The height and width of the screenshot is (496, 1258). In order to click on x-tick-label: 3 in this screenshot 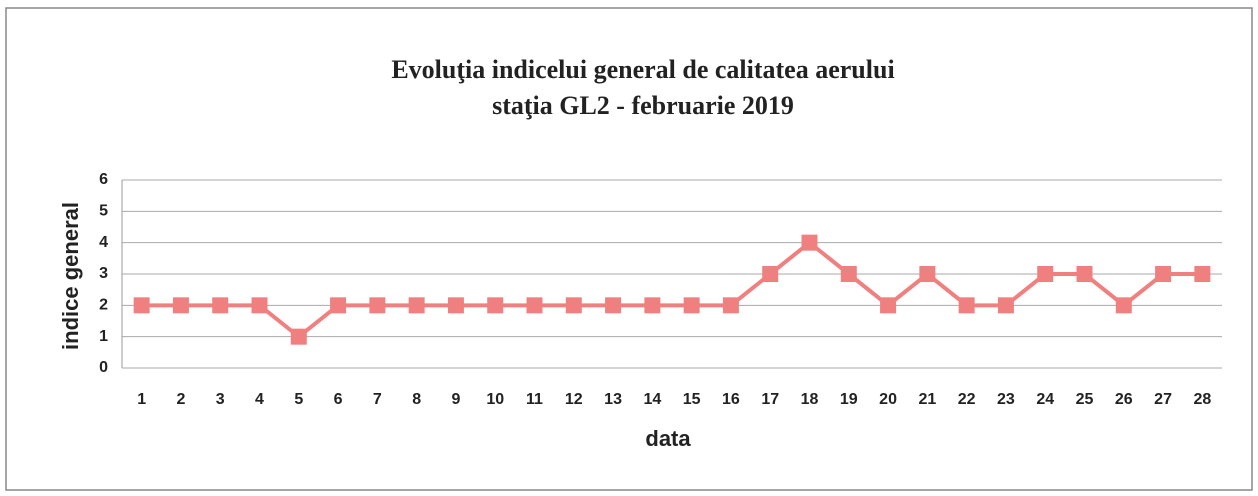, I will do `click(220, 399)`.